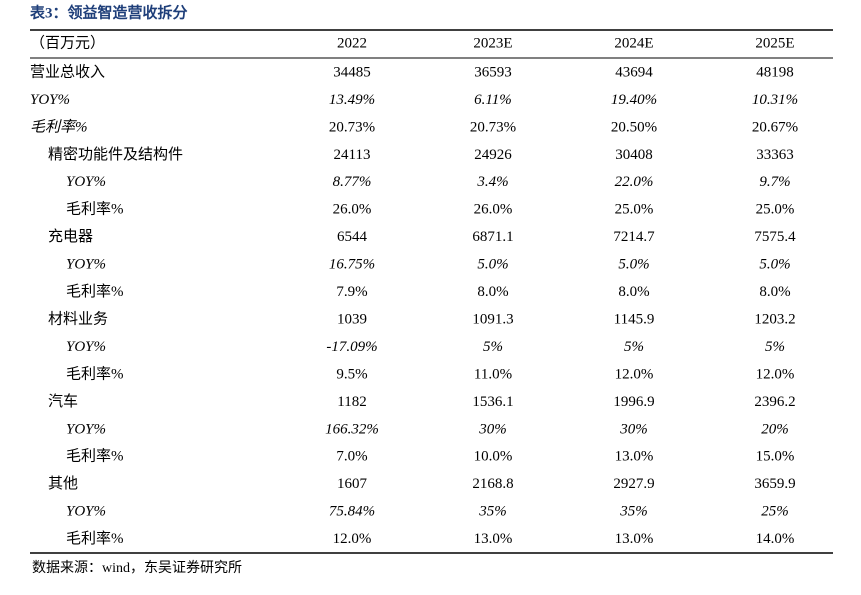 The width and height of the screenshot is (861, 595). What do you see at coordinates (493, 100) in the screenshot?
I see `cell: 6.11%` at bounding box center [493, 100].